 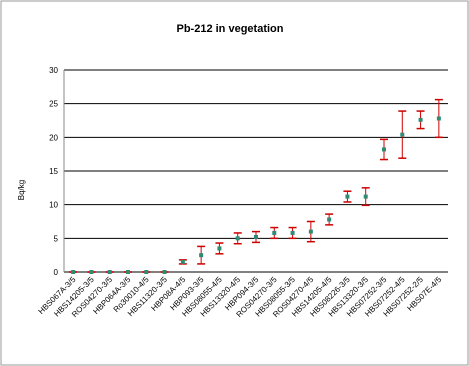 I want to click on y-tick-label: 30, so click(x=53, y=70).